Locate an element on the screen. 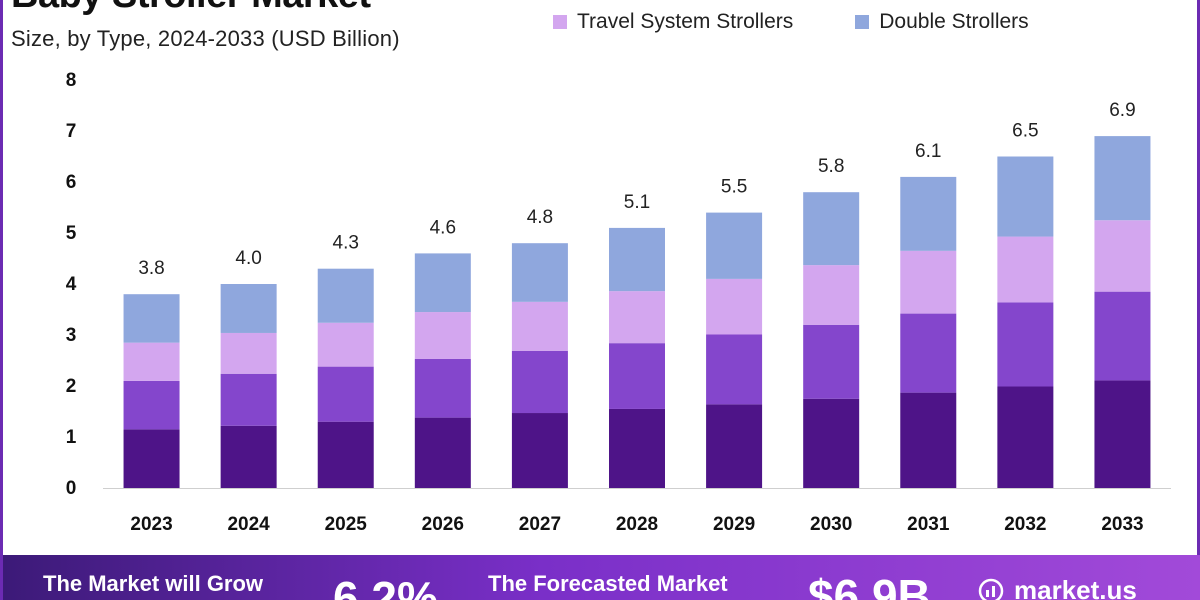 The image size is (1200, 600). y-tick-label: 4 is located at coordinates (71, 284).